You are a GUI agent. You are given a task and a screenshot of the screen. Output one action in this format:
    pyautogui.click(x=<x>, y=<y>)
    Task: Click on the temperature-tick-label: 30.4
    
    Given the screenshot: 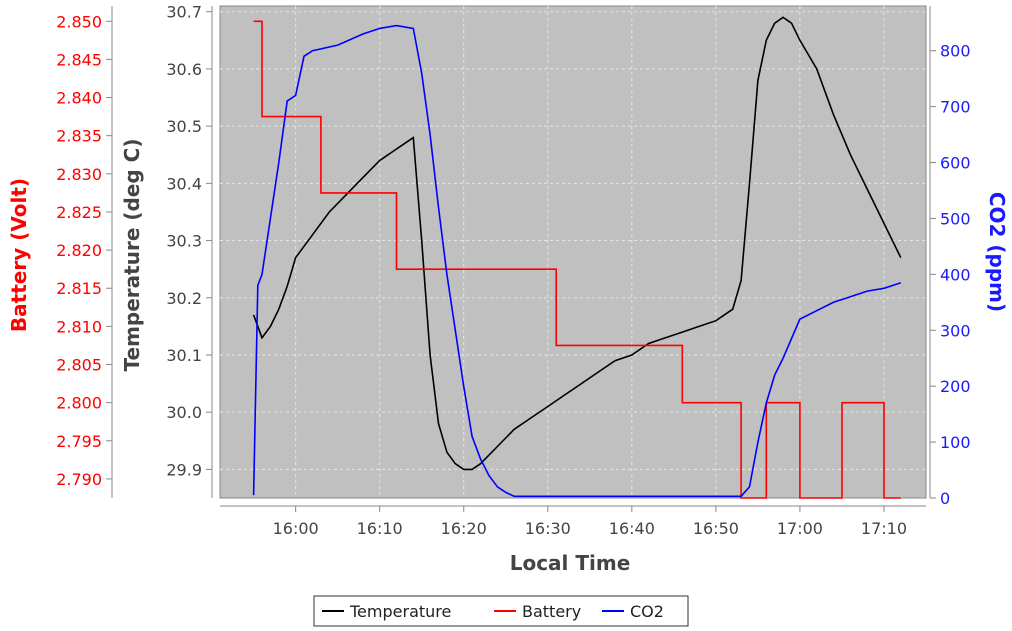 What is the action you would take?
    pyautogui.click(x=184, y=183)
    